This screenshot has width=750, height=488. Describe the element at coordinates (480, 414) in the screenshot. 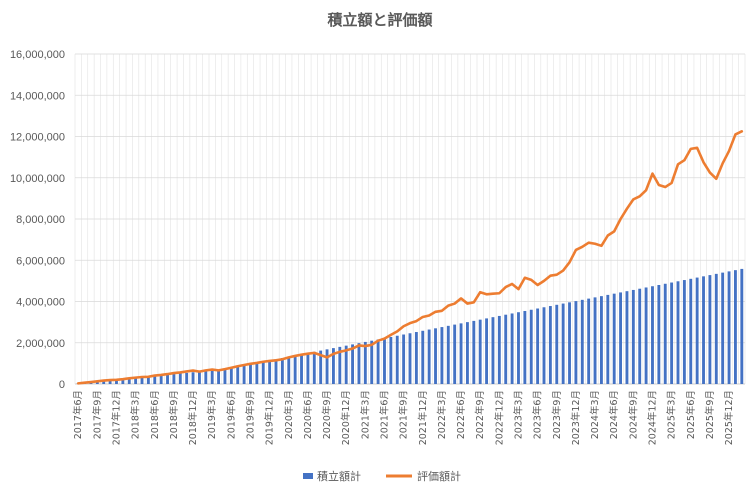

I see `x-tick-label: 2022年9月` at that location.